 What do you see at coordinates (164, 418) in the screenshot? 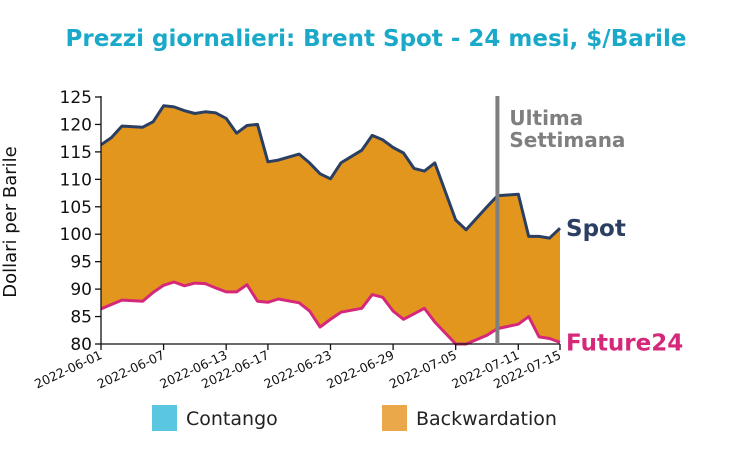
I see `legend-swatch-contango` at bounding box center [164, 418].